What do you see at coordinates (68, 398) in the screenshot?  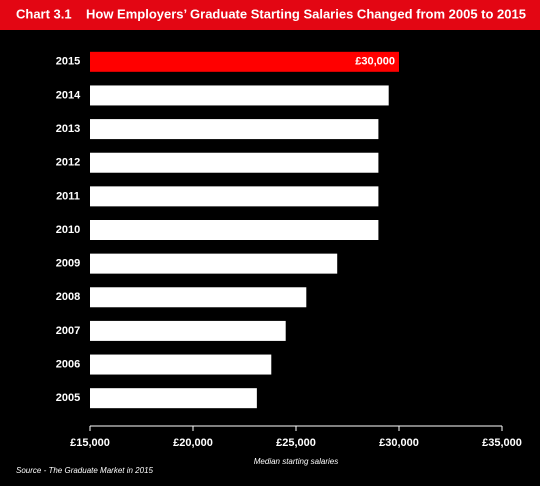 I see `y-tick-label: 2005` at bounding box center [68, 398].